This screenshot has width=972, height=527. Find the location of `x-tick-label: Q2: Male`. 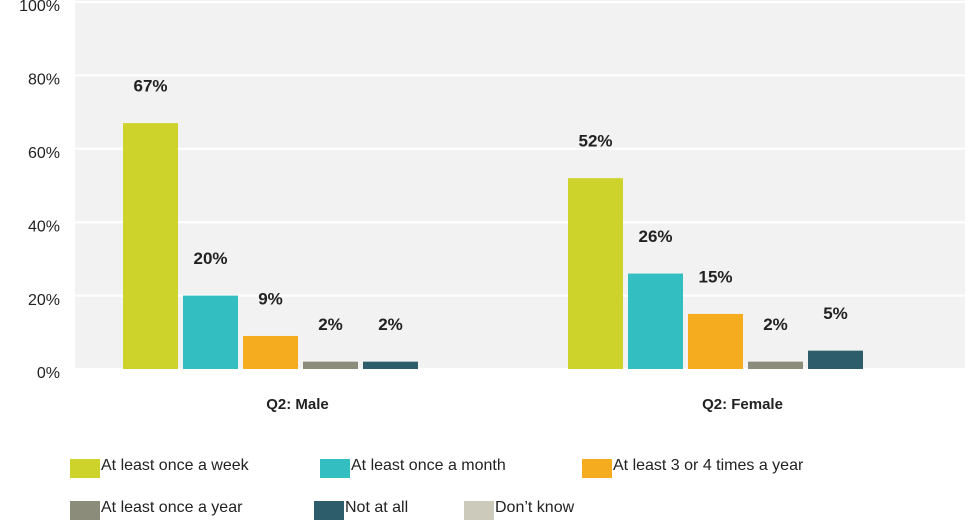

x-tick-label: Q2: Male is located at coordinates (297, 404).